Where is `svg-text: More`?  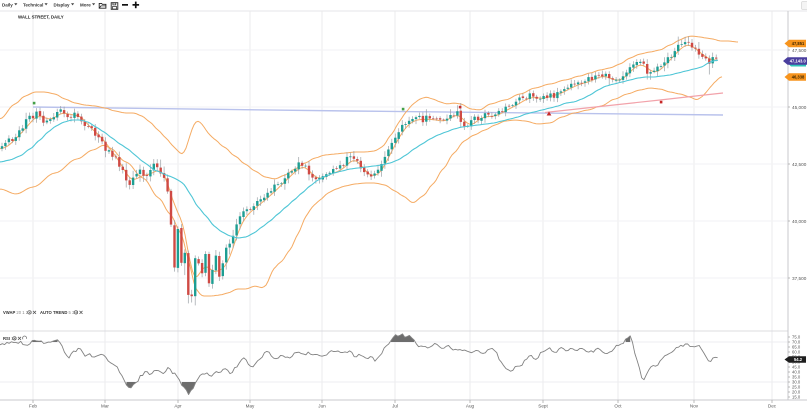
svg-text: More is located at coordinates (85, 4).